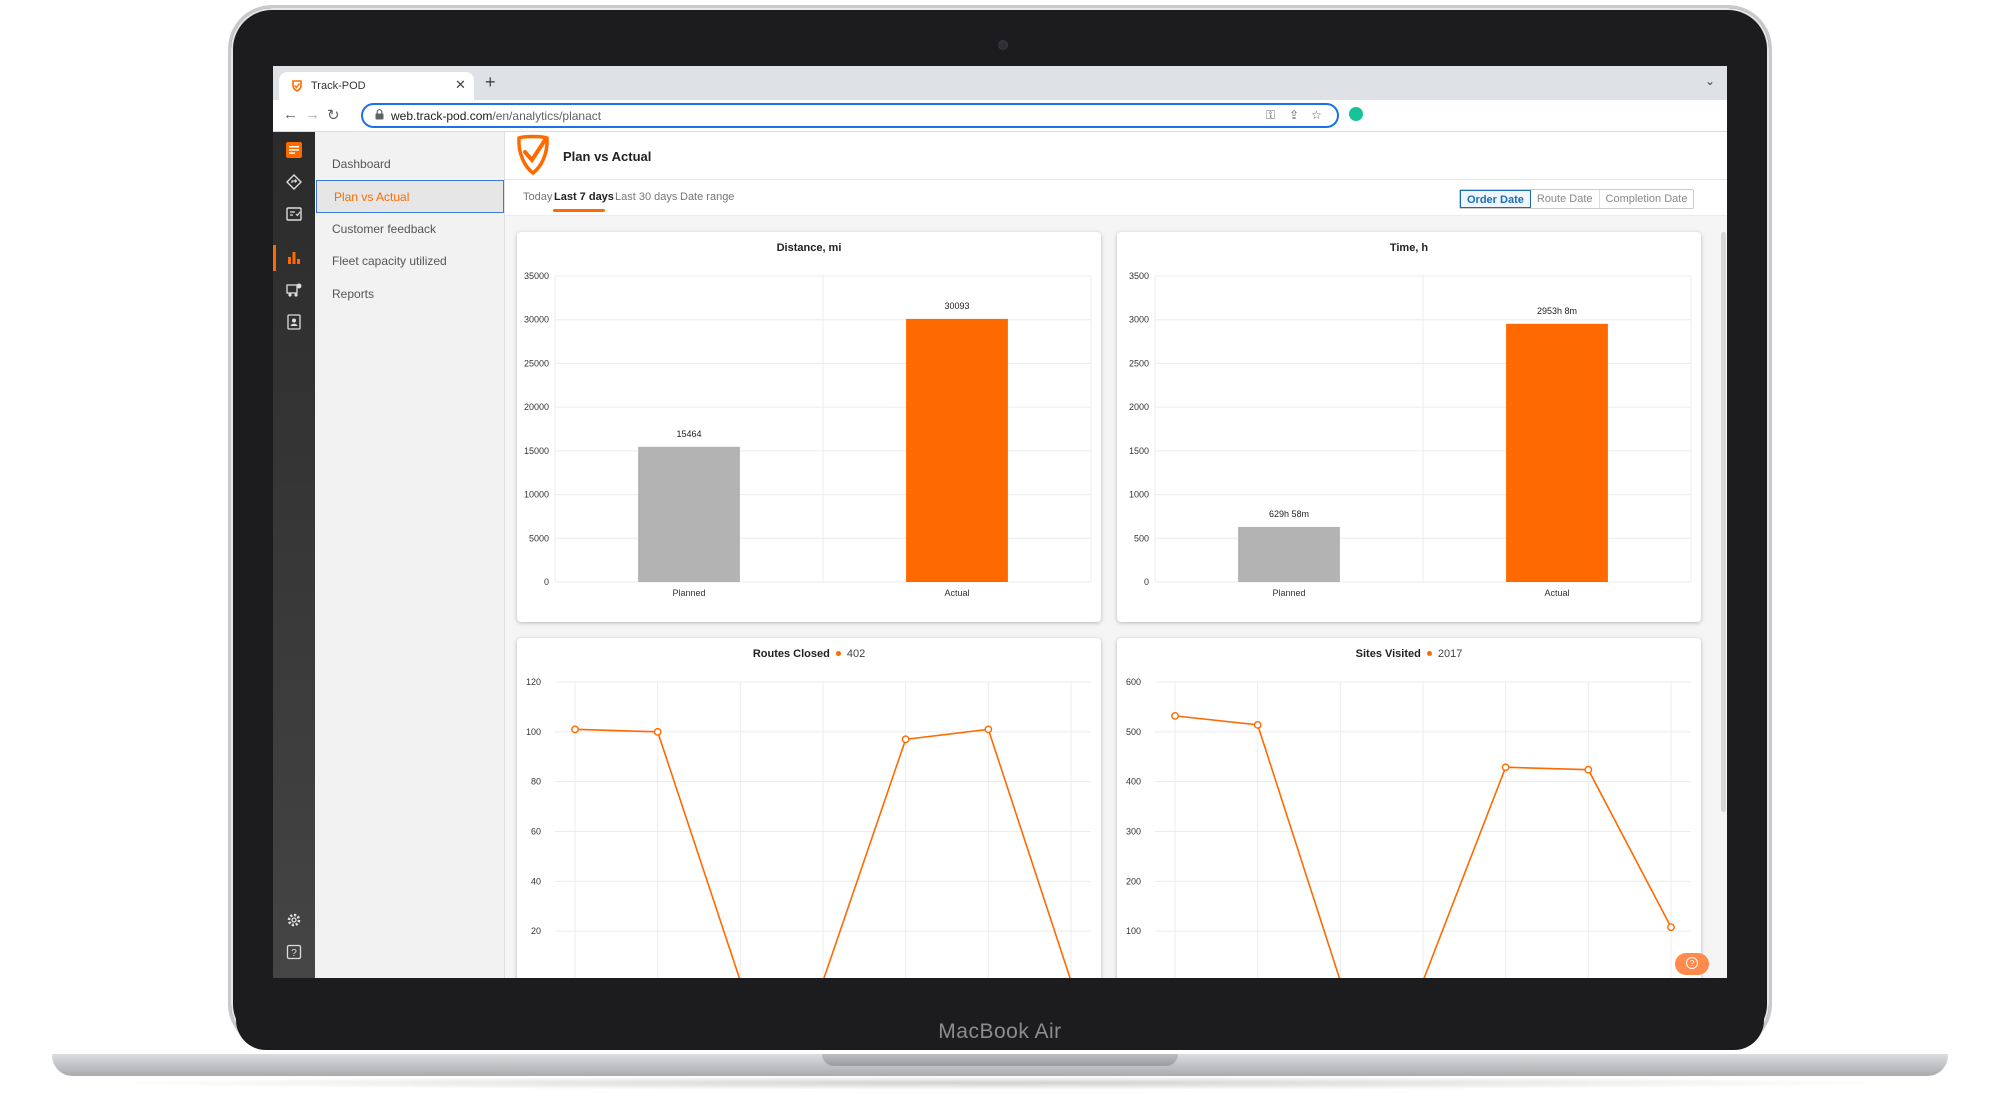 This screenshot has width=2000, height=1100. What do you see at coordinates (1409, 248) in the screenshot?
I see `time-chart-title: Time, h` at bounding box center [1409, 248].